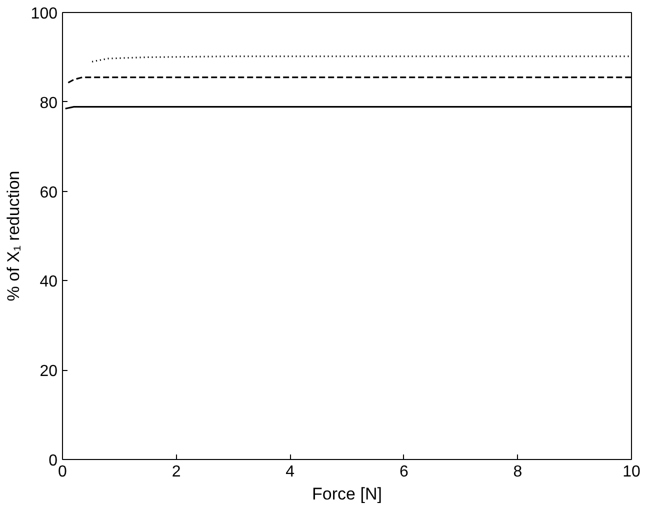  What do you see at coordinates (517, 472) in the screenshot?
I see `x-tick-label: 8` at bounding box center [517, 472].